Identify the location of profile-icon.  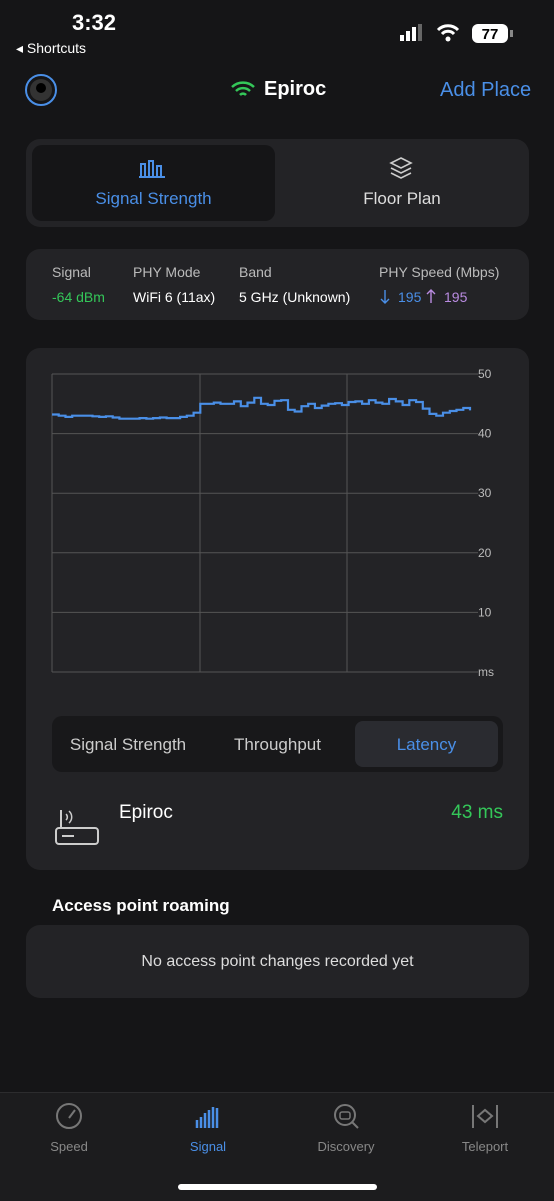
(42, 91).